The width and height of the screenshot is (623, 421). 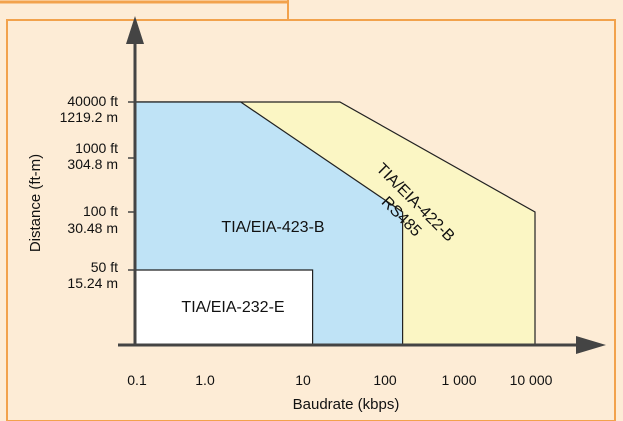 I want to click on x-tick-label: 1.0, so click(x=205, y=380).